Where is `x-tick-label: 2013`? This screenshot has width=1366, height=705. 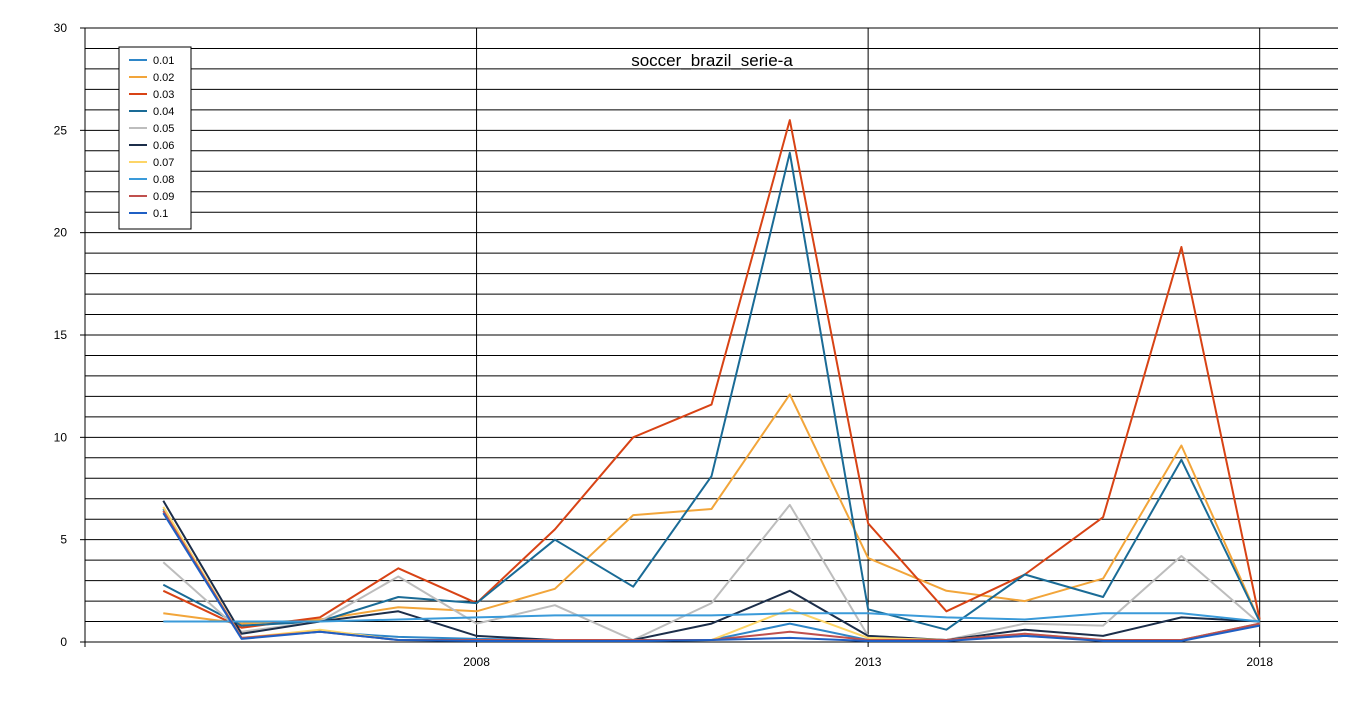 x-tick-label: 2013 is located at coordinates (868, 662).